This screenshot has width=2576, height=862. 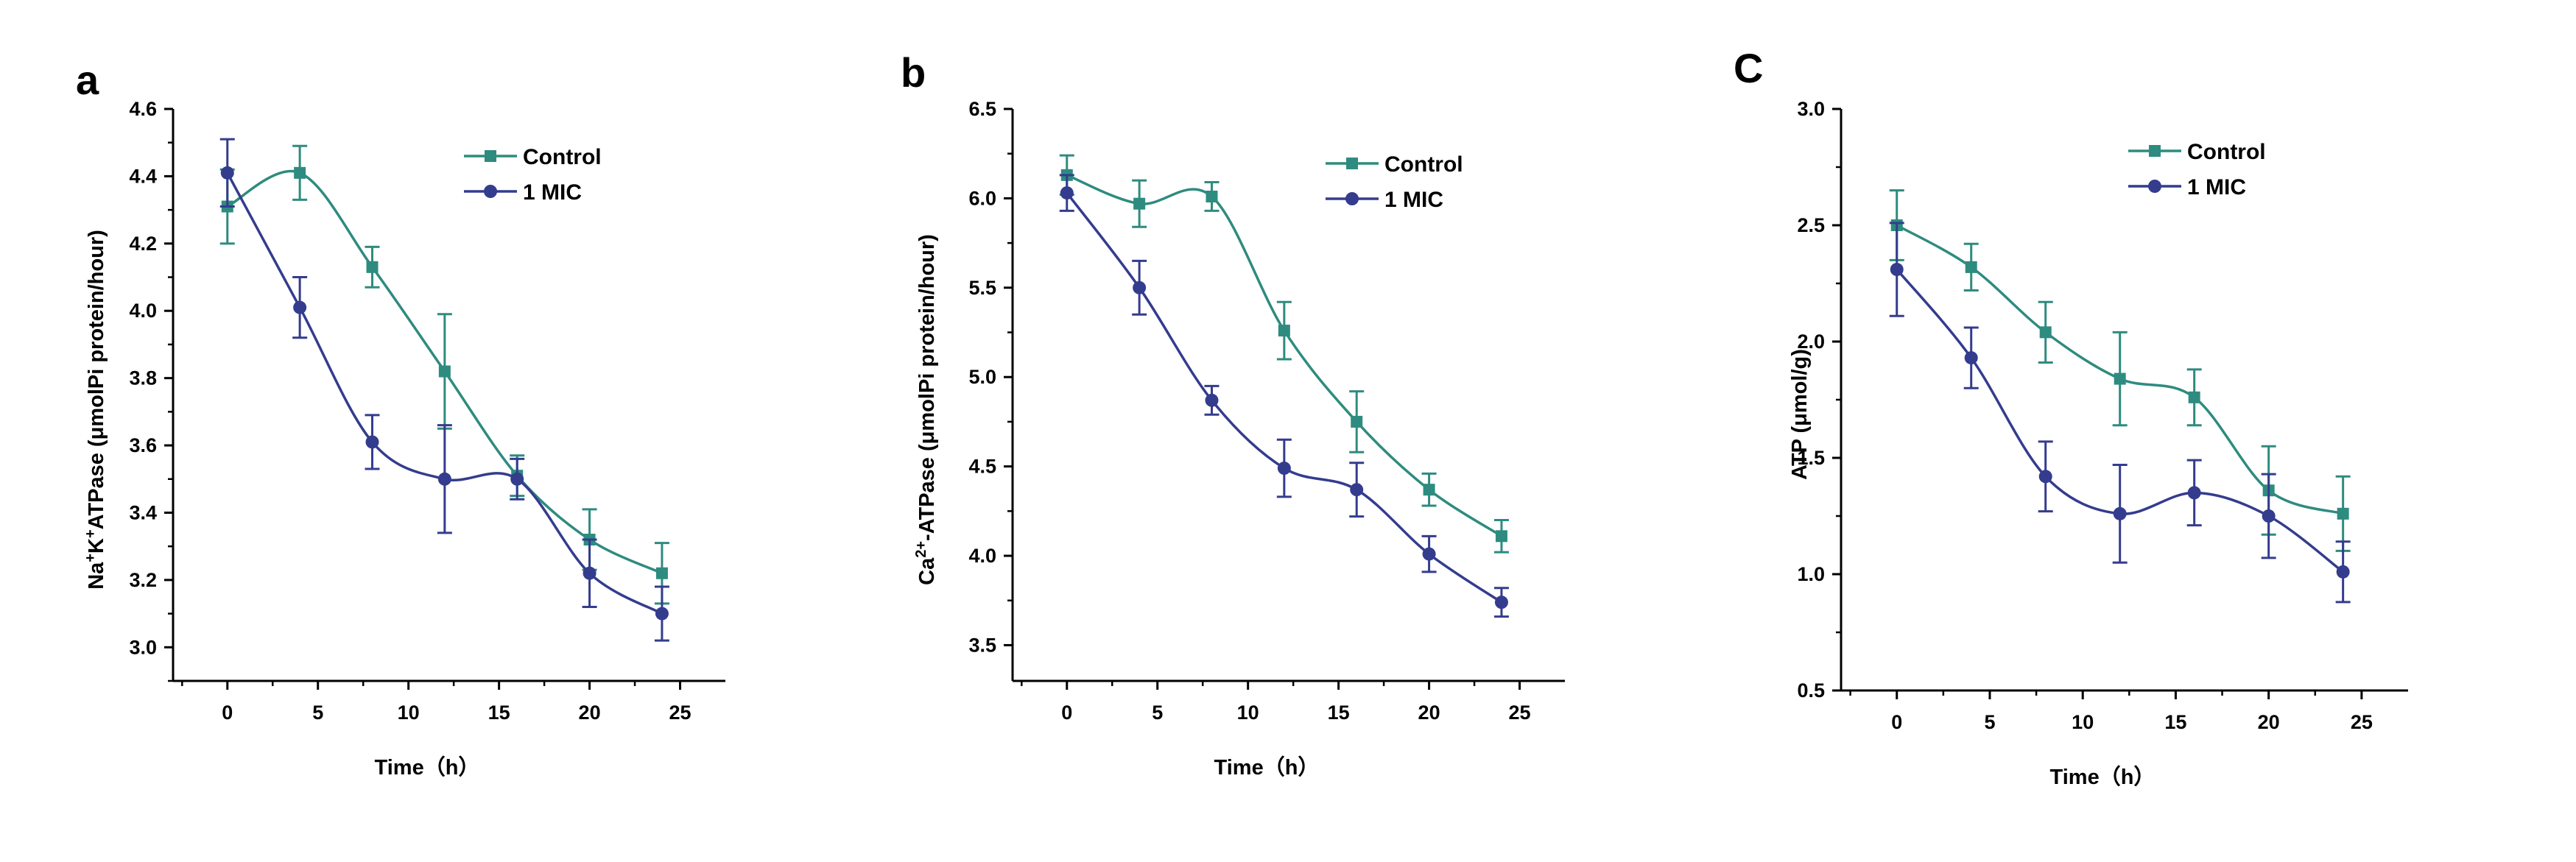 I want to click on y-axis-label: ATP (μmol/g), so click(x=1800, y=414).